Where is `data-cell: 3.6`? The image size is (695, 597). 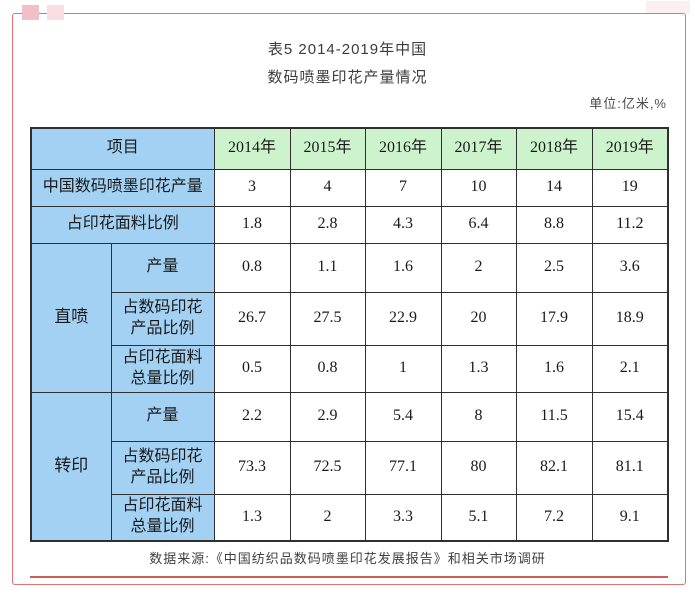 data-cell: 3.6 is located at coordinates (630, 267).